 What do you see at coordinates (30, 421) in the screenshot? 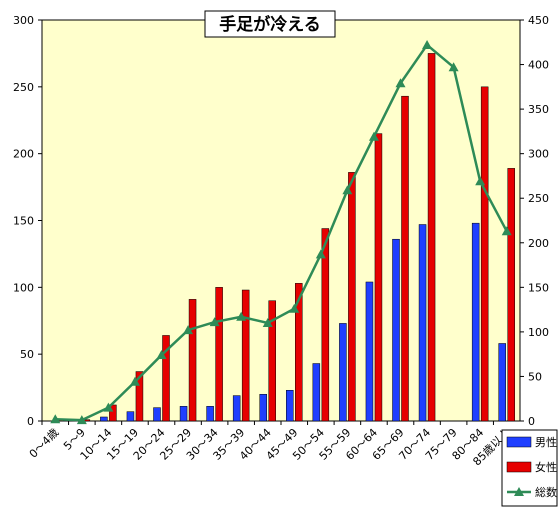
I see `left-axis-tick-label: 0` at bounding box center [30, 421].